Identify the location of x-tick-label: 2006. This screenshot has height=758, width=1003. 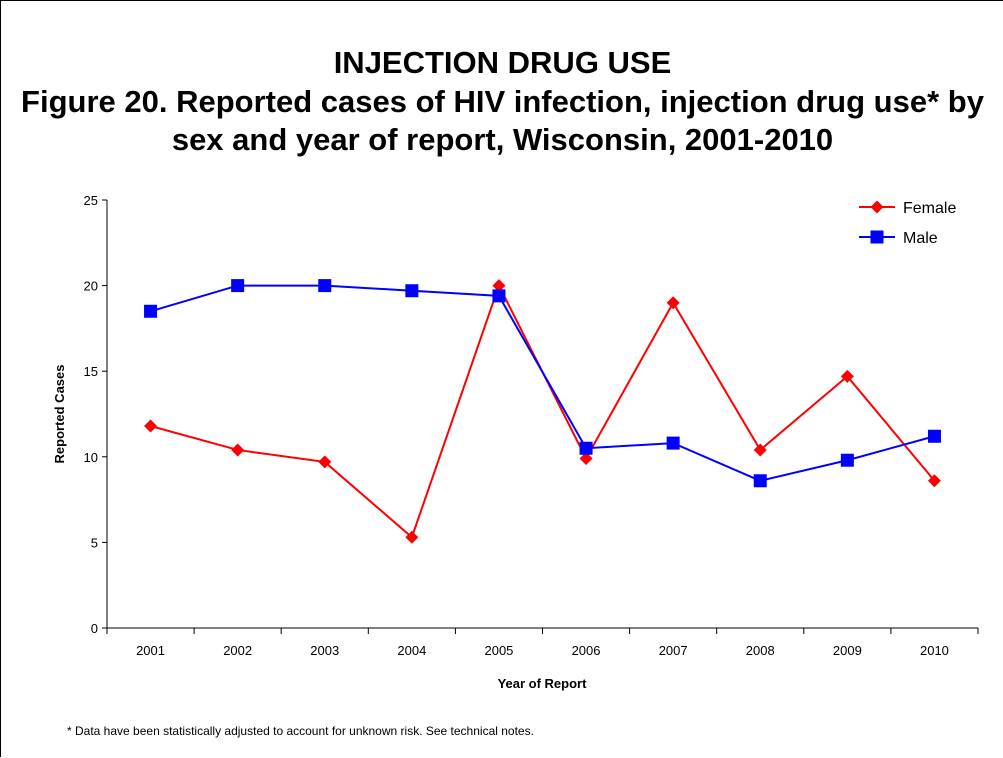
(586, 650).